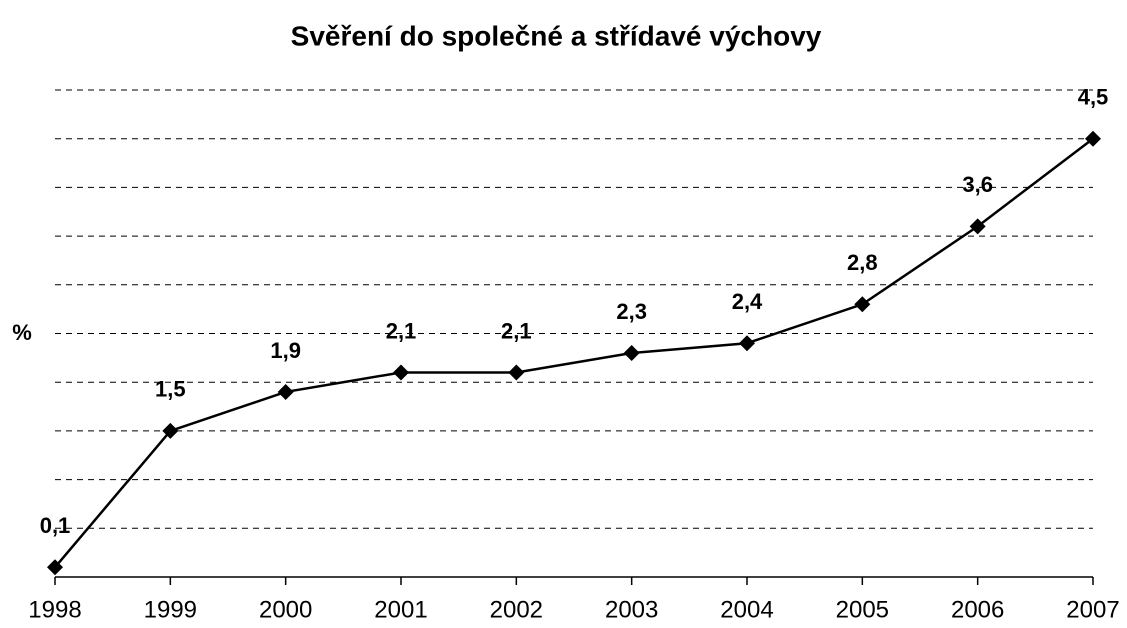 The image size is (1127, 628). Describe the element at coordinates (746, 609) in the screenshot. I see `x-tick-label: 2004` at that location.